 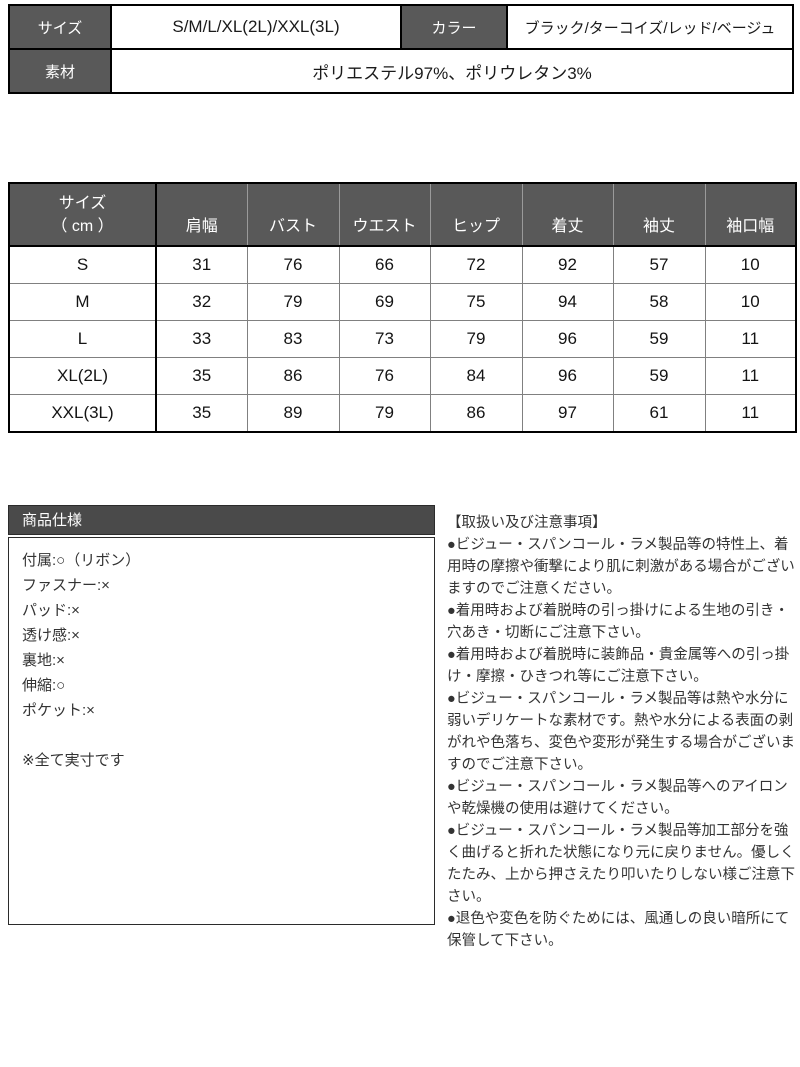 What do you see at coordinates (476, 376) in the screenshot?
I see `size-cell: 84` at bounding box center [476, 376].